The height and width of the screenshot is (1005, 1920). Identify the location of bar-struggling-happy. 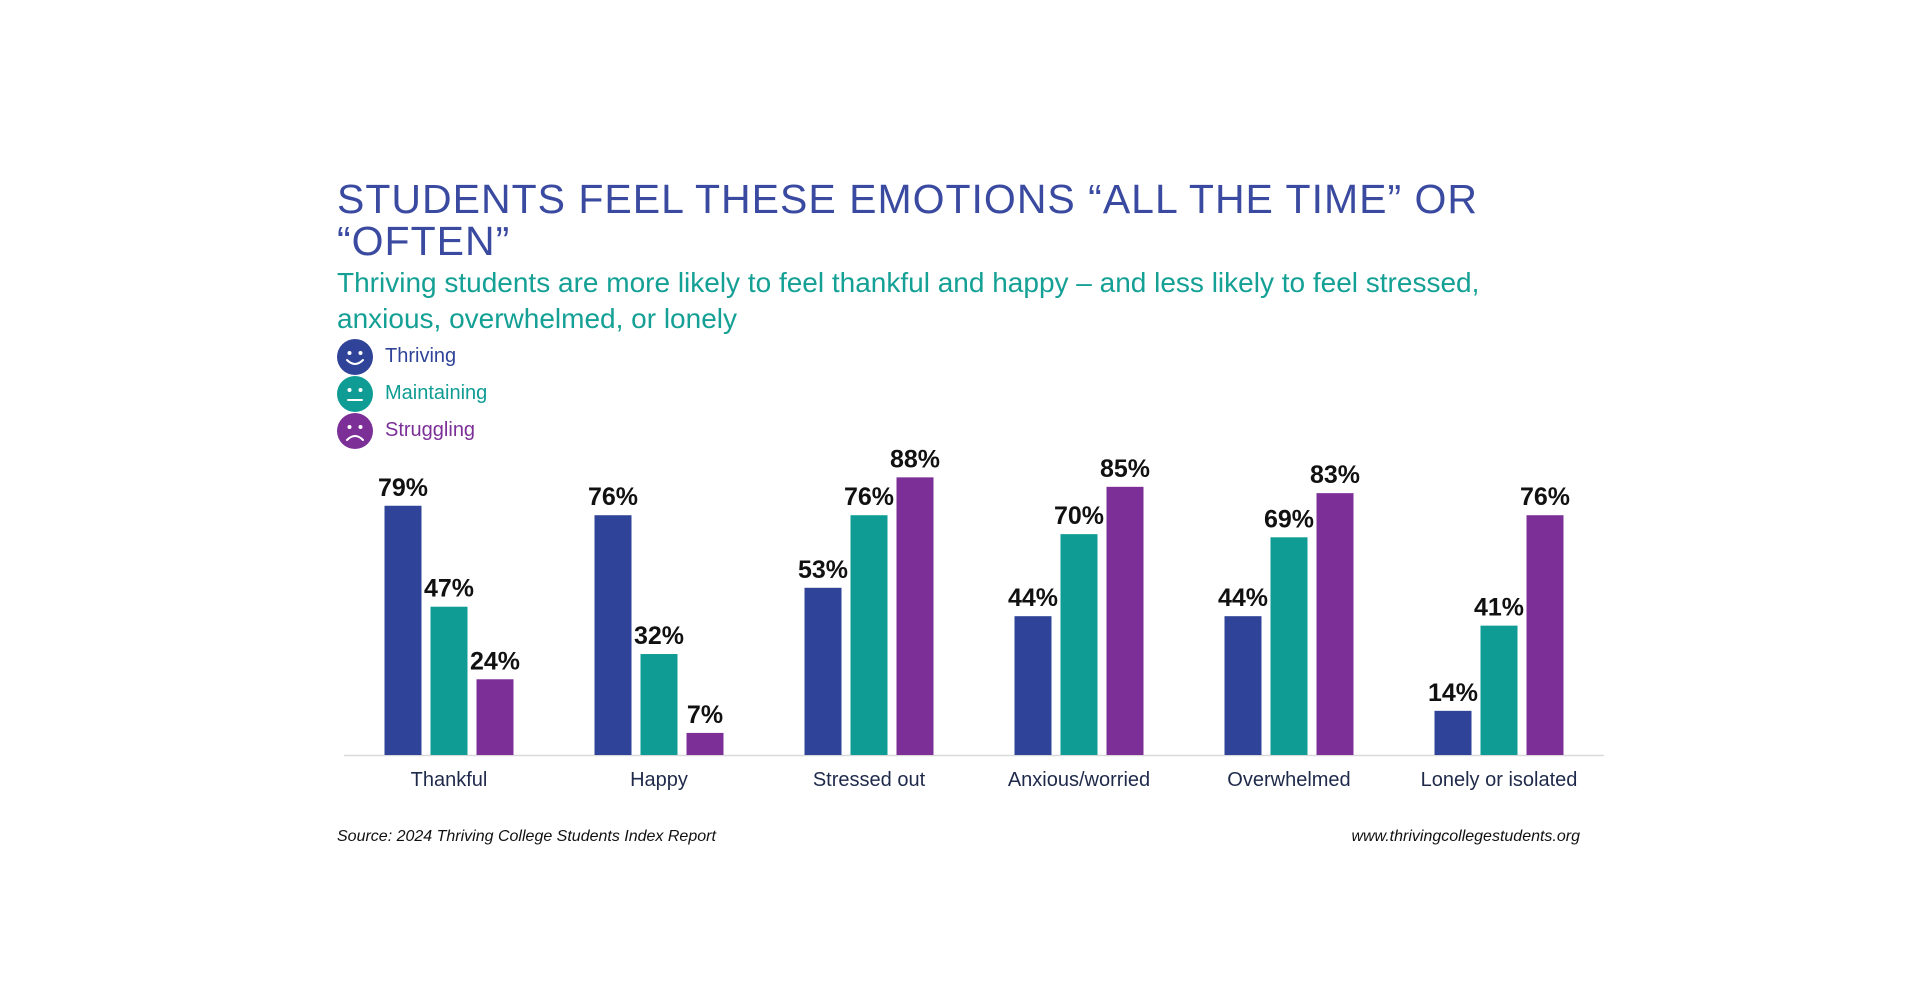
(705, 743).